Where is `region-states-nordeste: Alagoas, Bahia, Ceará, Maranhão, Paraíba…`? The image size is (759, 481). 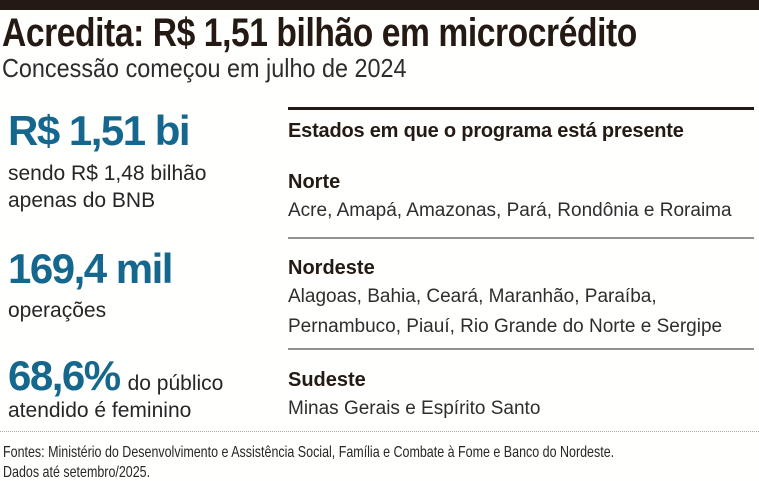
region-states-nordeste: Alagoas, Bahia, Ceará, Maranhão, Paraíba… is located at coordinates (505, 311).